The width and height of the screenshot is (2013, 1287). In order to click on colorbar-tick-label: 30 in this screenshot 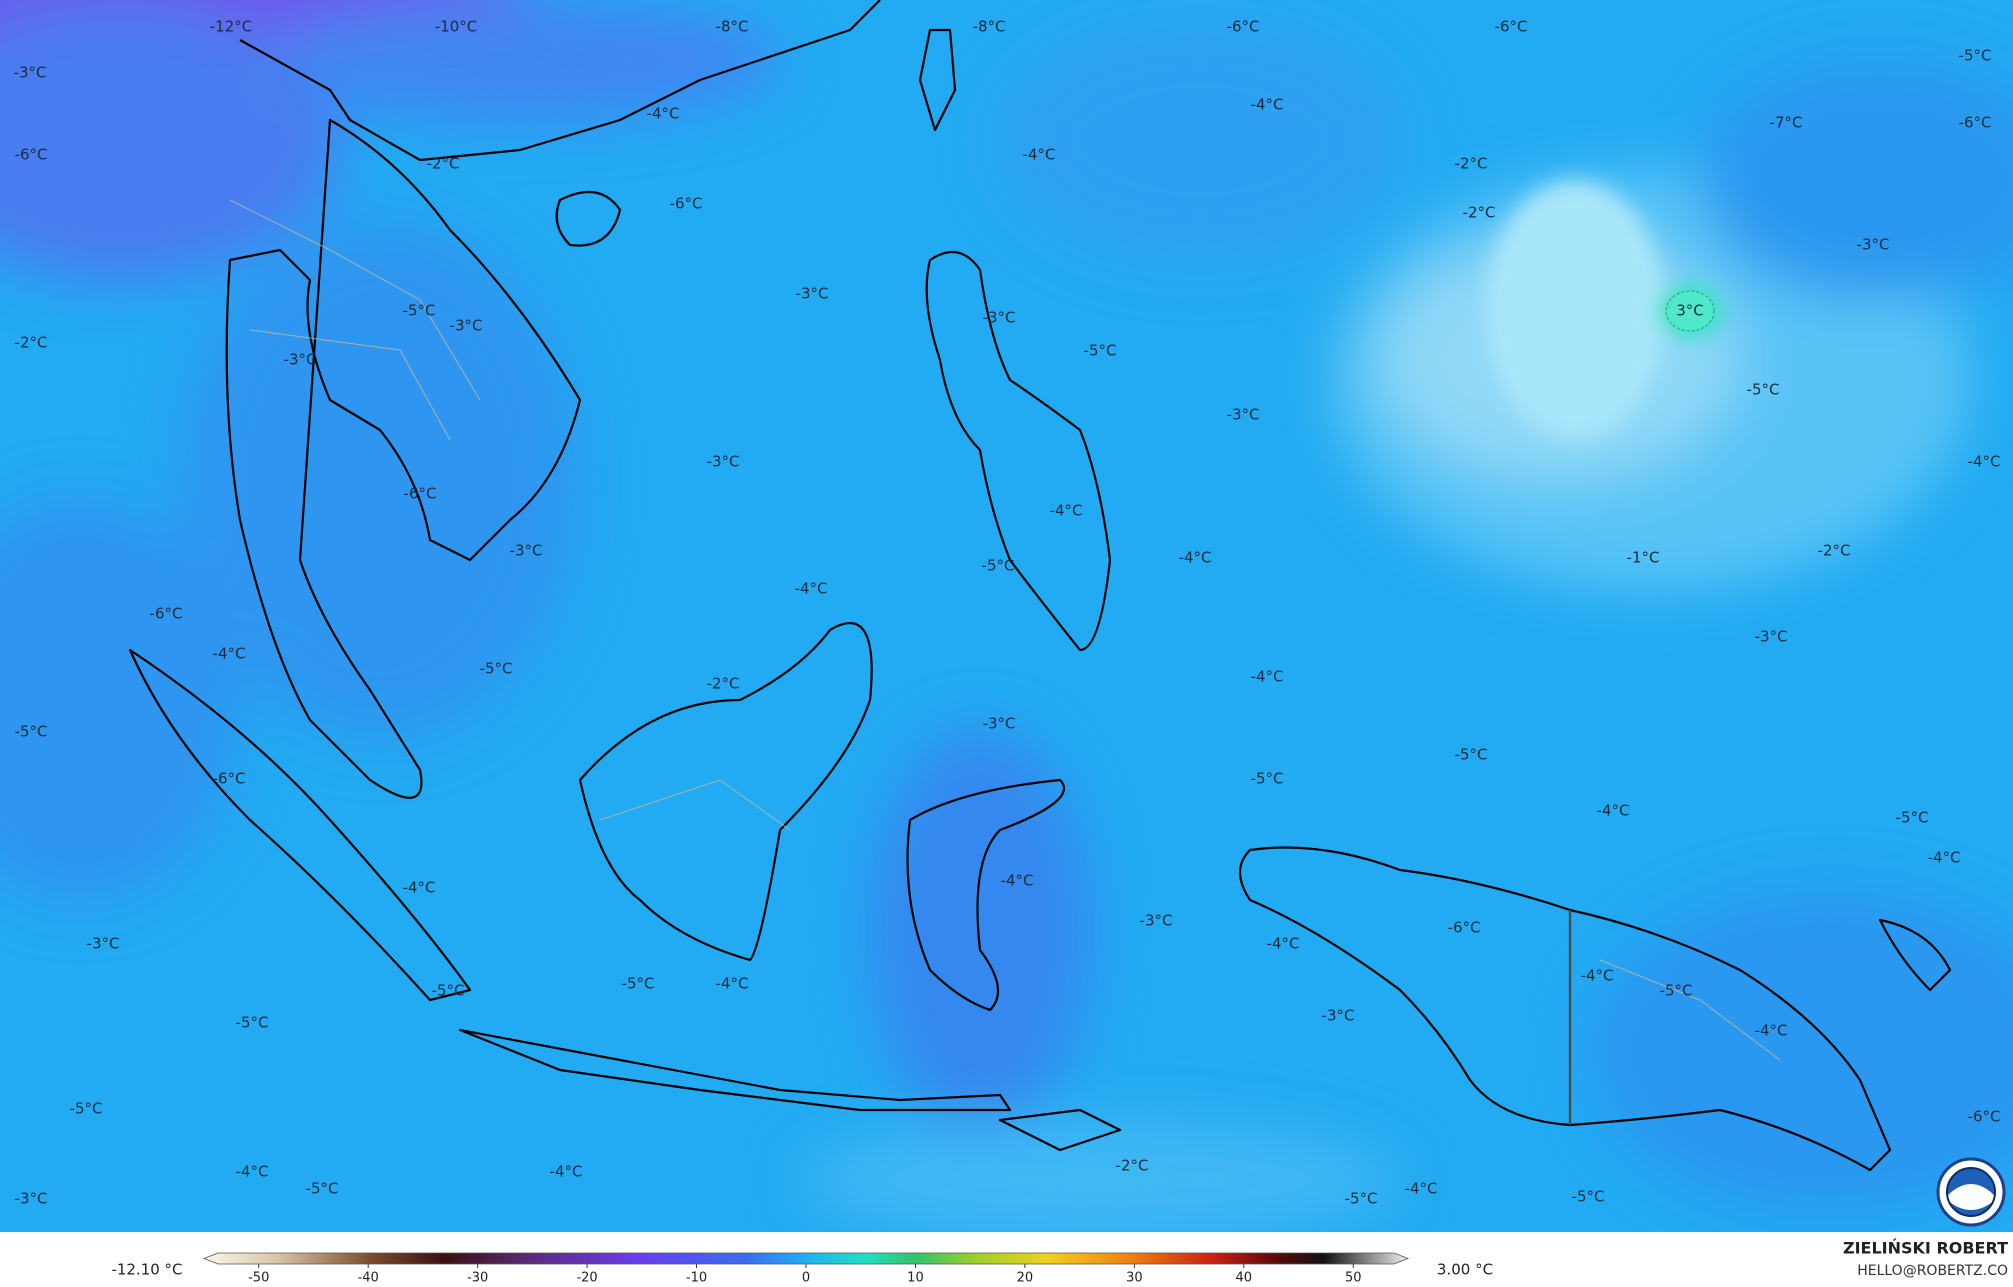, I will do `click(1134, 1278)`.